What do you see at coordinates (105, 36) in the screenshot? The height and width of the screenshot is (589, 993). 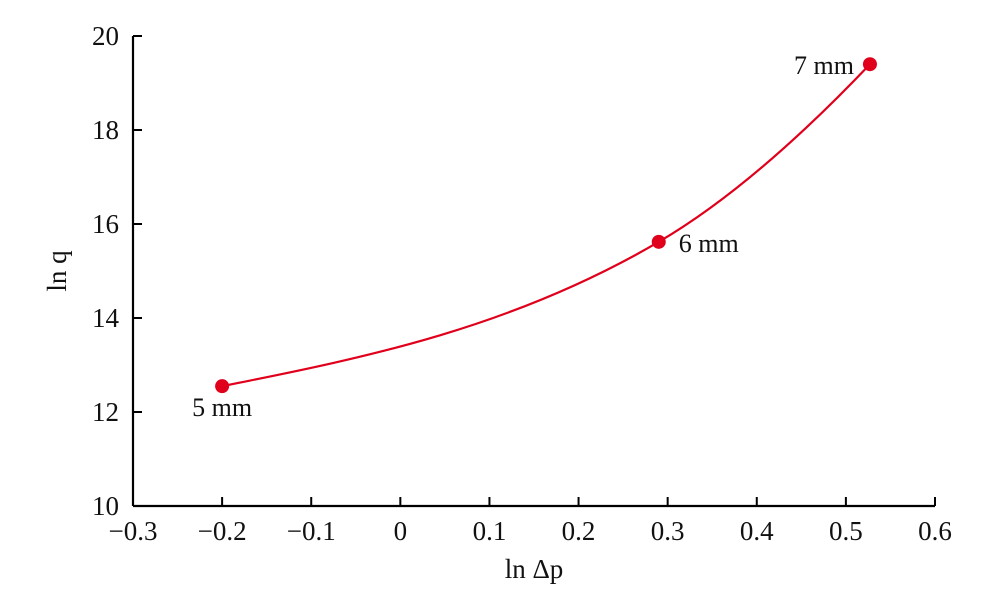 I see `y-tick-label: 20` at bounding box center [105, 36].